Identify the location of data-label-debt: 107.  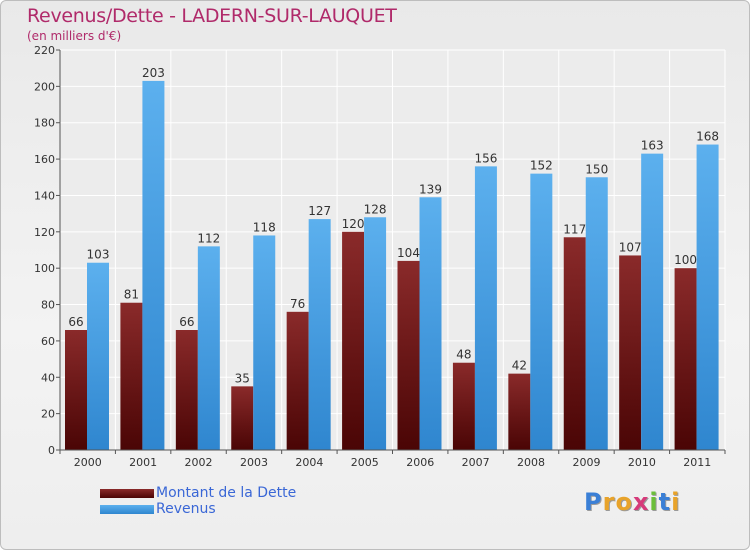
(630, 247).